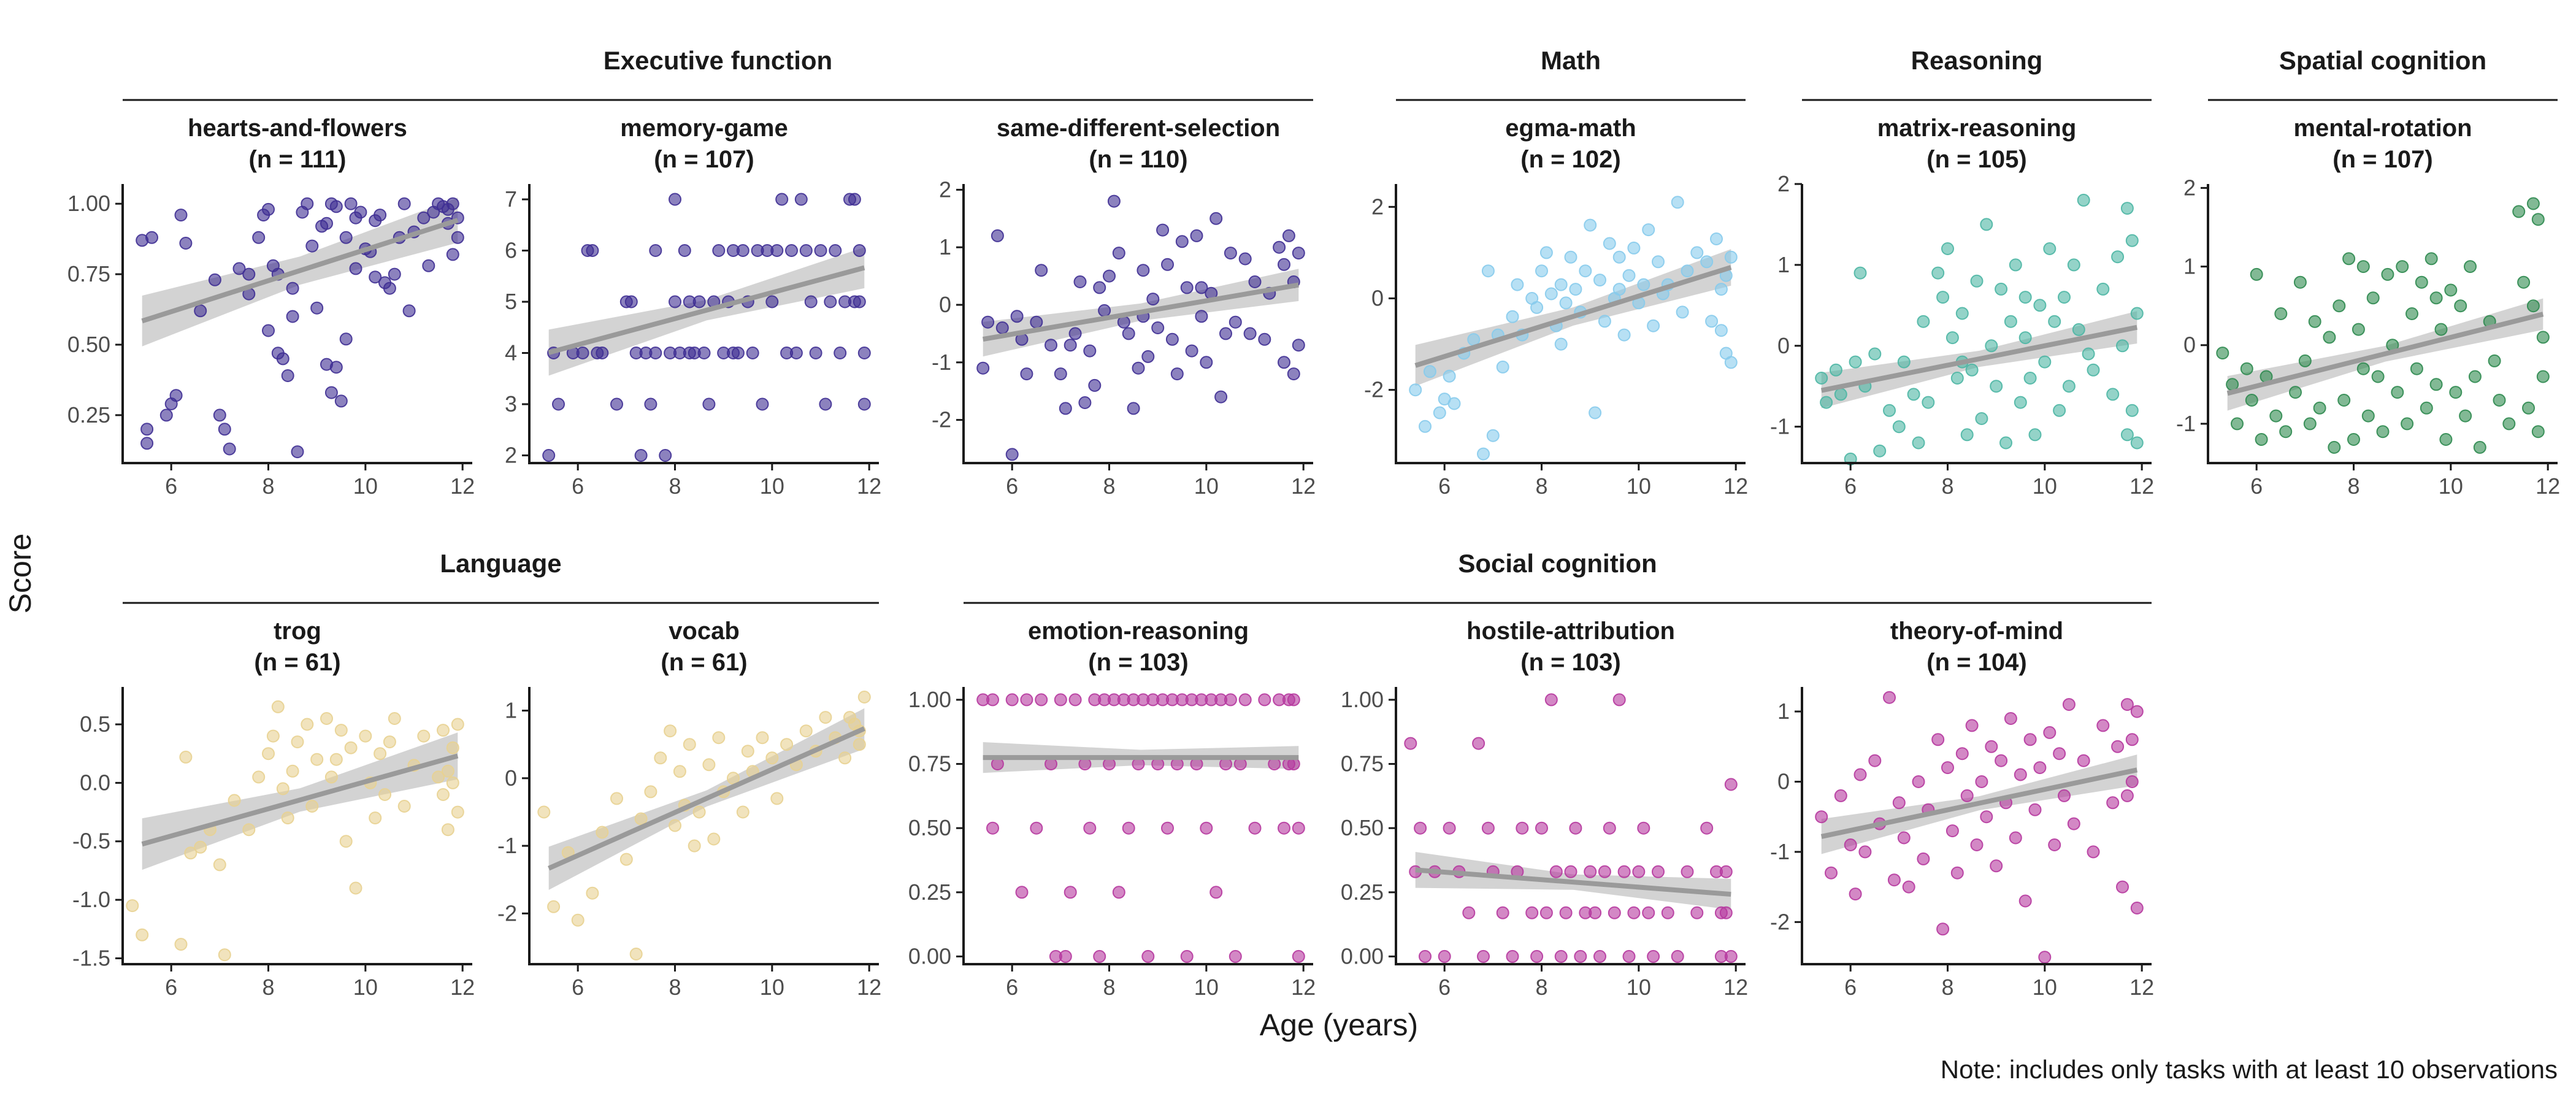 The width and height of the screenshot is (2576, 1104). I want to click on regression-line, so click(300, 271).